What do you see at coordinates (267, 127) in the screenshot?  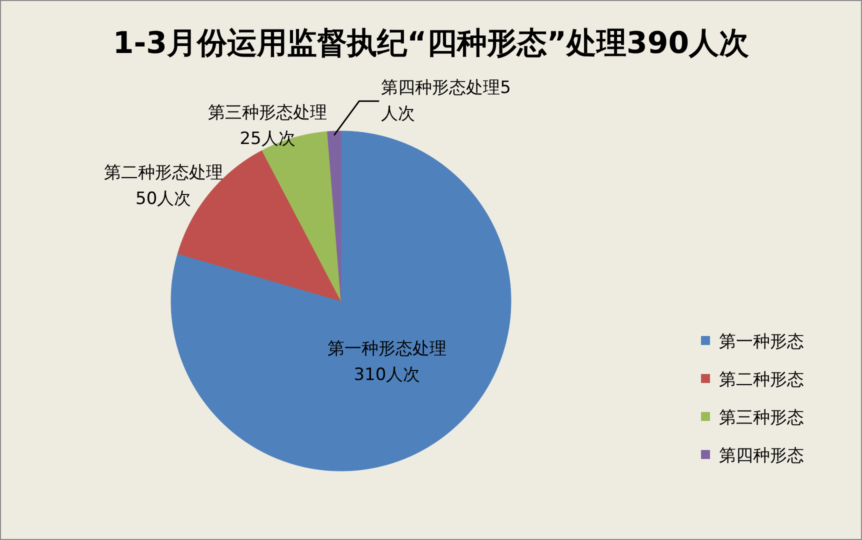 I see `data-label: 第三种形态处理25人次` at bounding box center [267, 127].